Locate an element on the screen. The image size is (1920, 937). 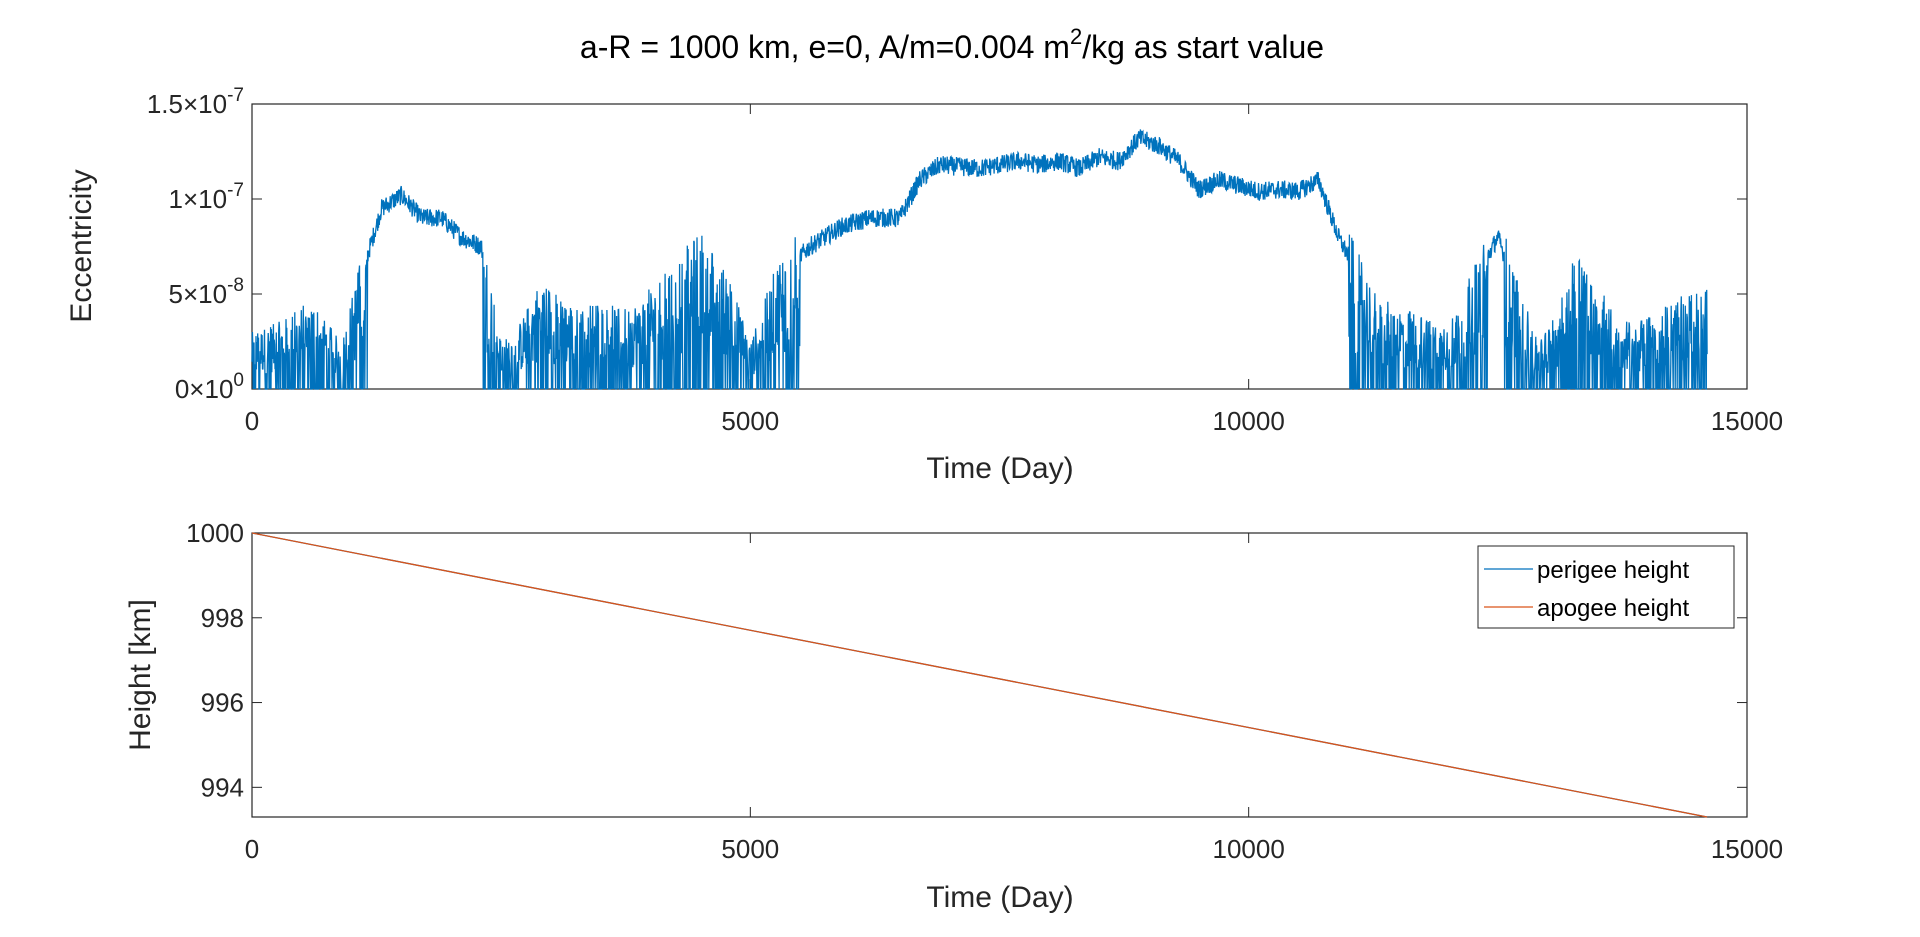
y-tick-label: 1000 is located at coordinates (215, 533).